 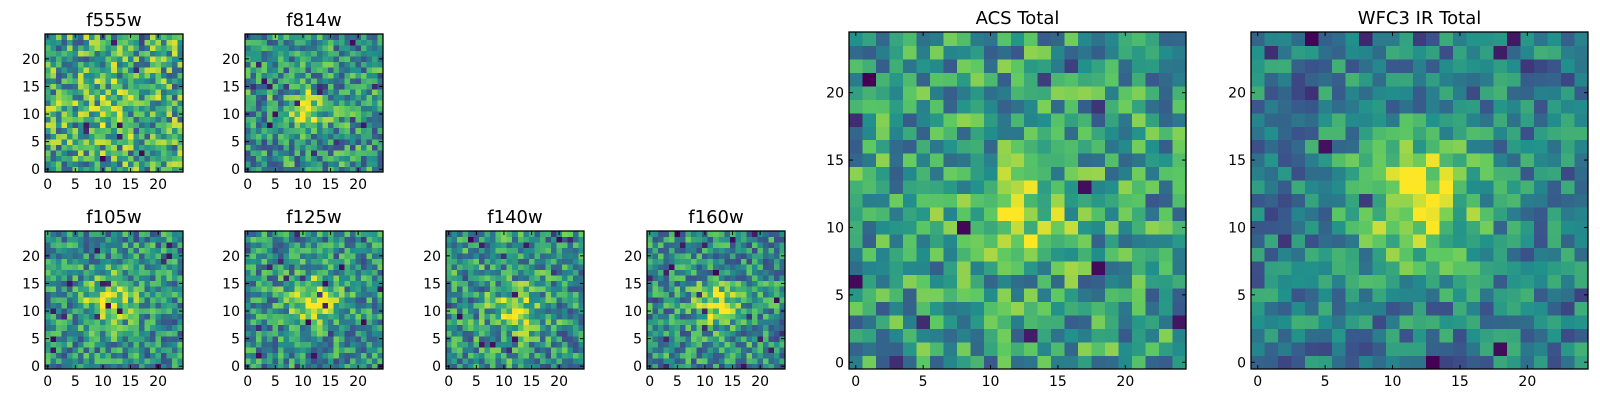 What do you see at coordinates (839, 363) in the screenshot?
I see `y-tick-label: 0` at bounding box center [839, 363].